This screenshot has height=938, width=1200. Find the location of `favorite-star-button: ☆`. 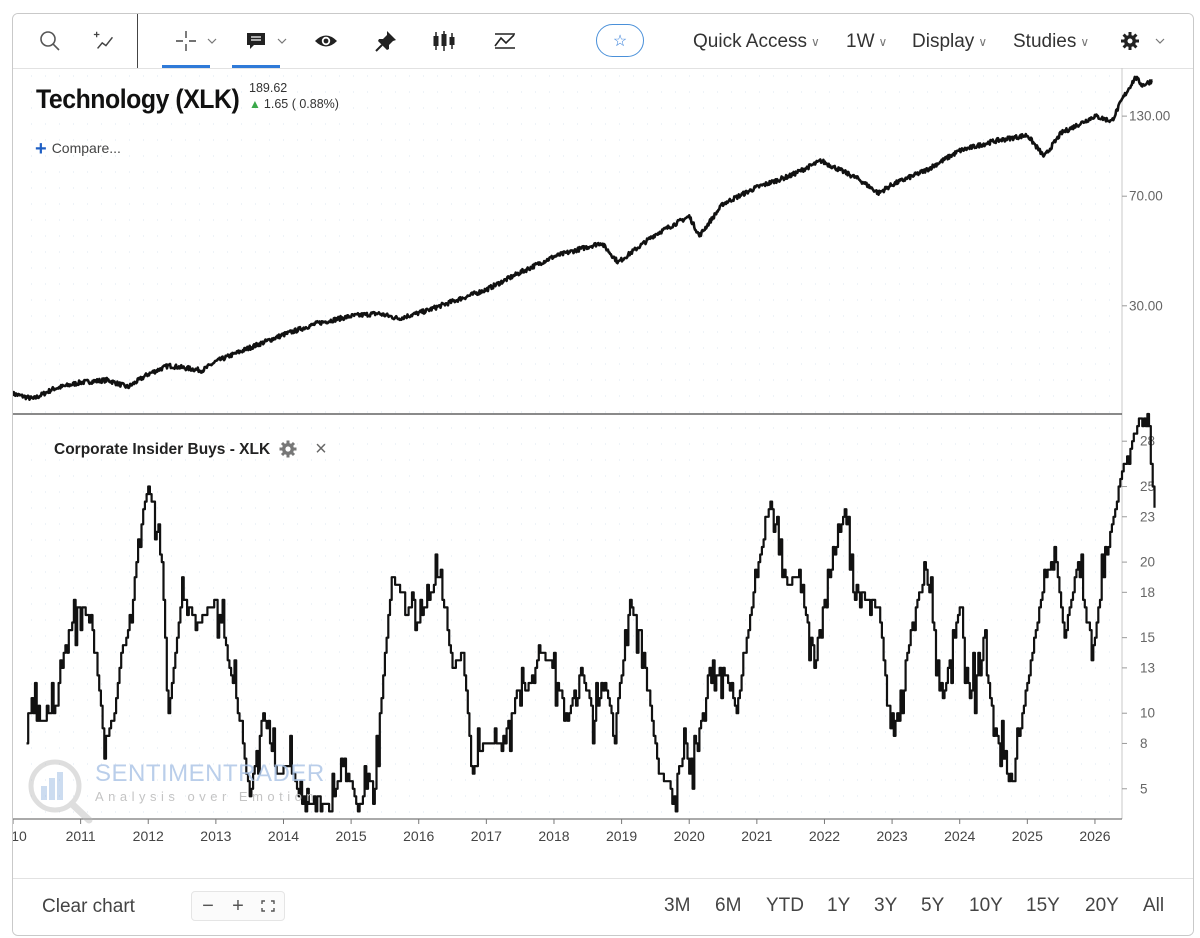

favorite-star-button: ☆ is located at coordinates (620, 40).